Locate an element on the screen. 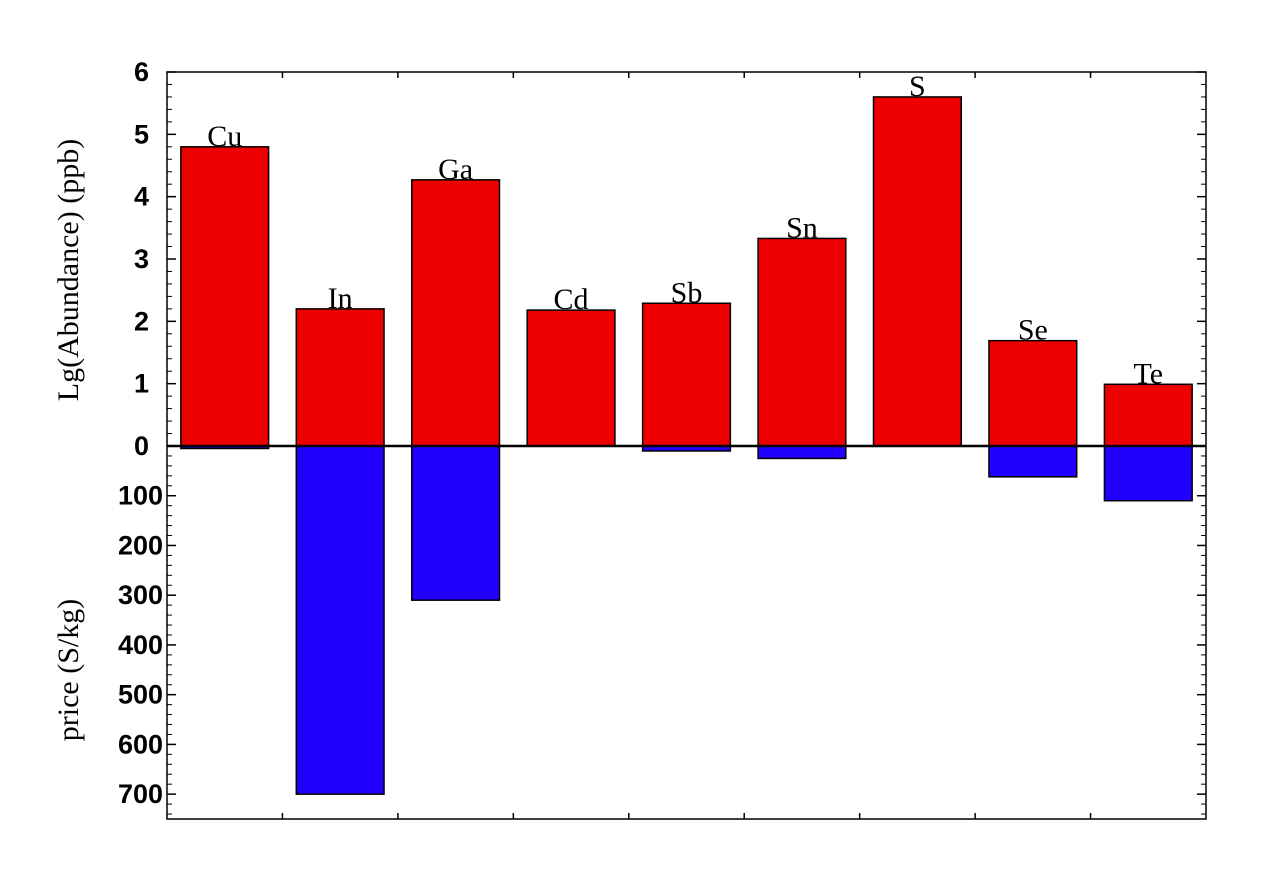 Image resolution: width=1264 pixels, height=891 pixels. y-axis-title-upper: Lg(Abundance) (ppb) is located at coordinates (68, 270).